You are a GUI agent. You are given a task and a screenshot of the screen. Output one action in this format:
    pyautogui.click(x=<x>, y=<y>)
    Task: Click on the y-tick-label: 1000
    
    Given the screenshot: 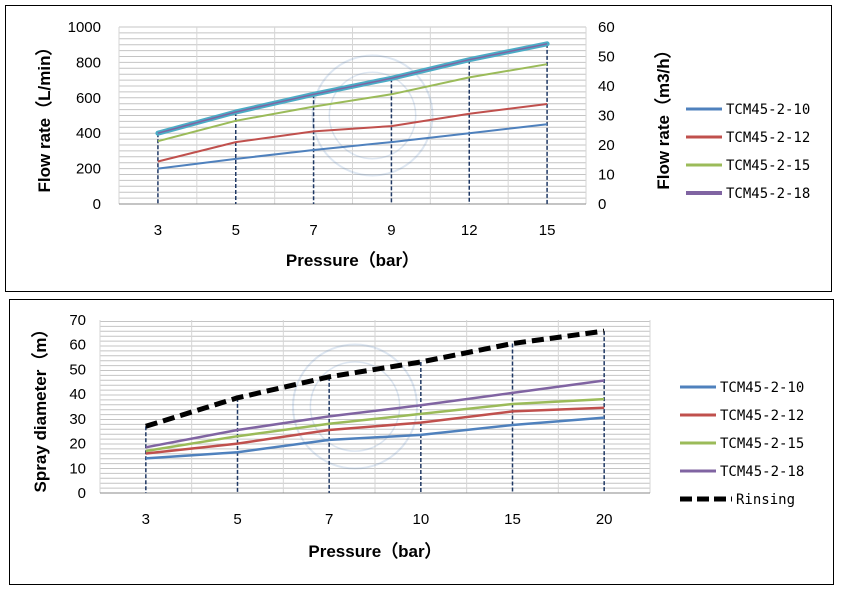 What is the action you would take?
    pyautogui.click(x=84, y=27)
    